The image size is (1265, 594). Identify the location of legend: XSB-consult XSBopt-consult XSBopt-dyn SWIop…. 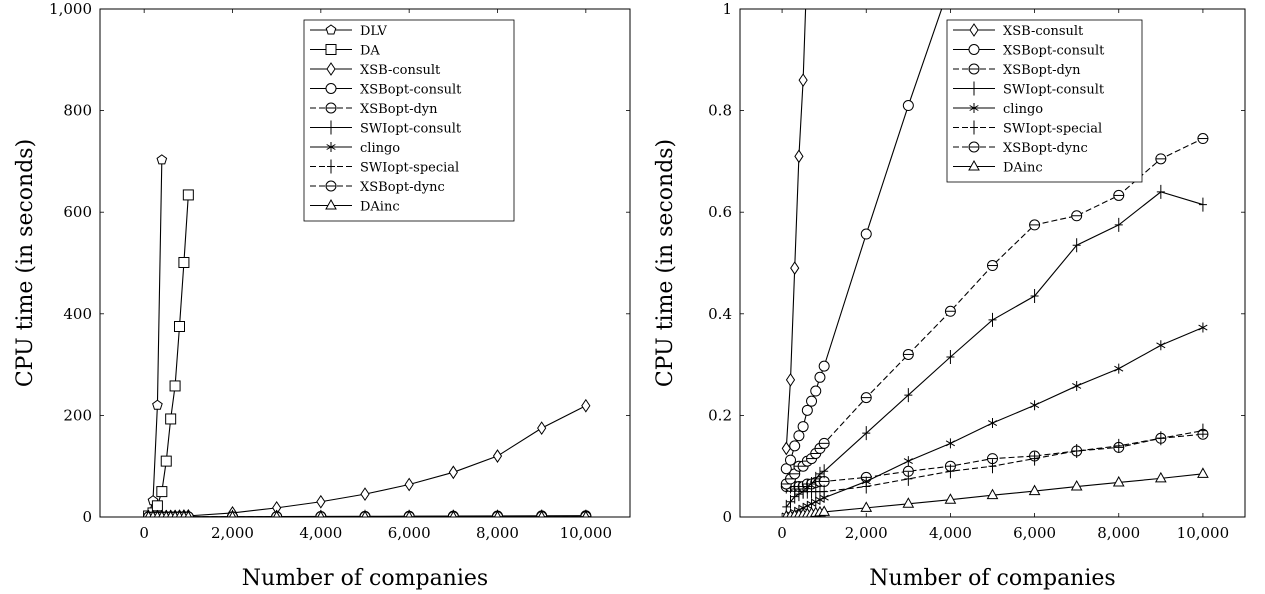
(1044, 101).